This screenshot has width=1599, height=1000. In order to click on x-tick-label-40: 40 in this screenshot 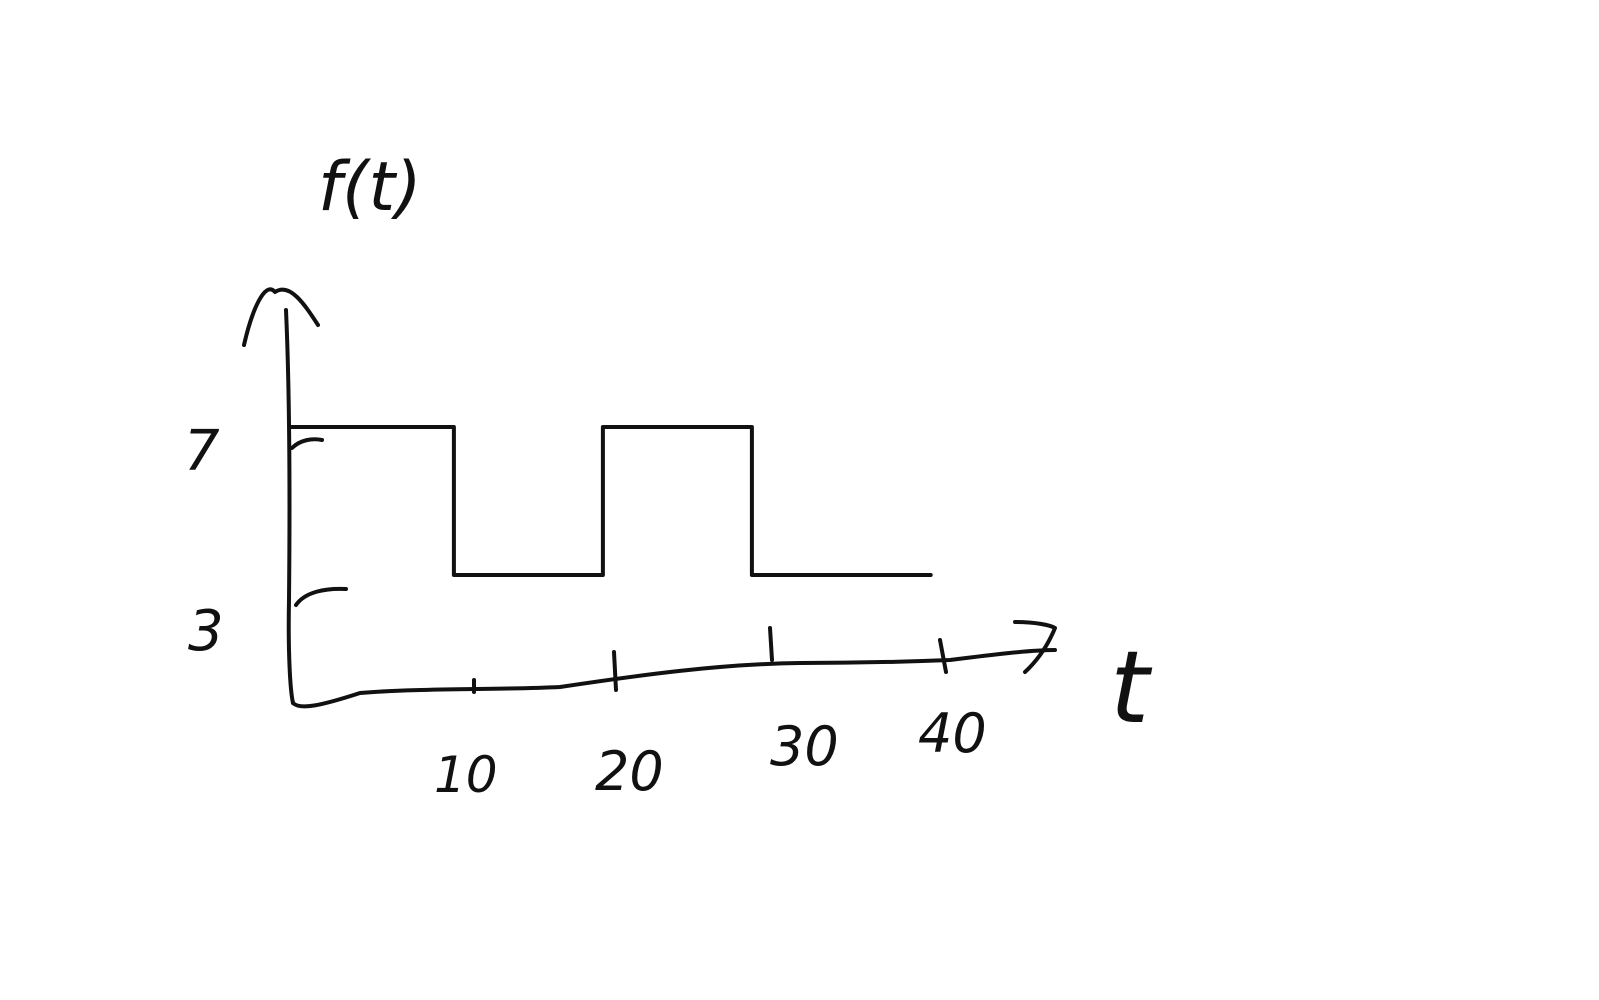, I will do `click(952, 733)`.